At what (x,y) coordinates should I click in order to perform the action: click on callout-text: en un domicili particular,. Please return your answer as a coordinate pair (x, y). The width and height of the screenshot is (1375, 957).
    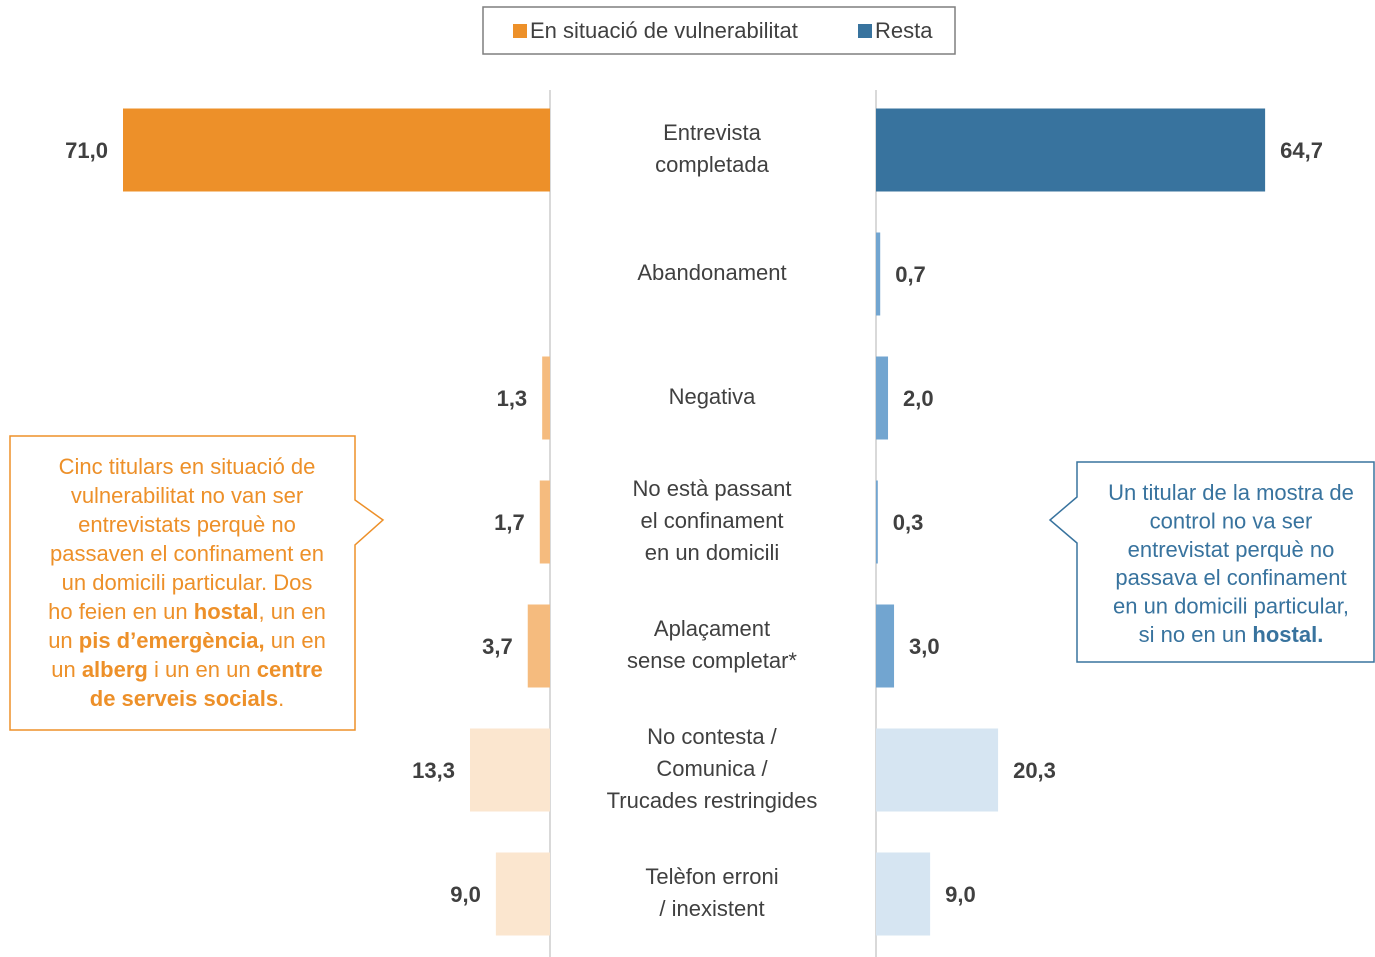
    Looking at the image, I should click on (1231, 605).